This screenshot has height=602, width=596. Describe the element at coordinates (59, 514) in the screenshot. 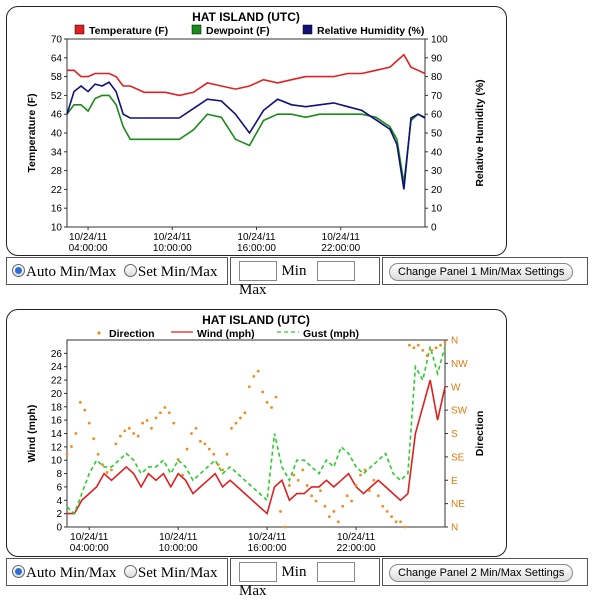

I see `y-tick-label: 2` at that location.